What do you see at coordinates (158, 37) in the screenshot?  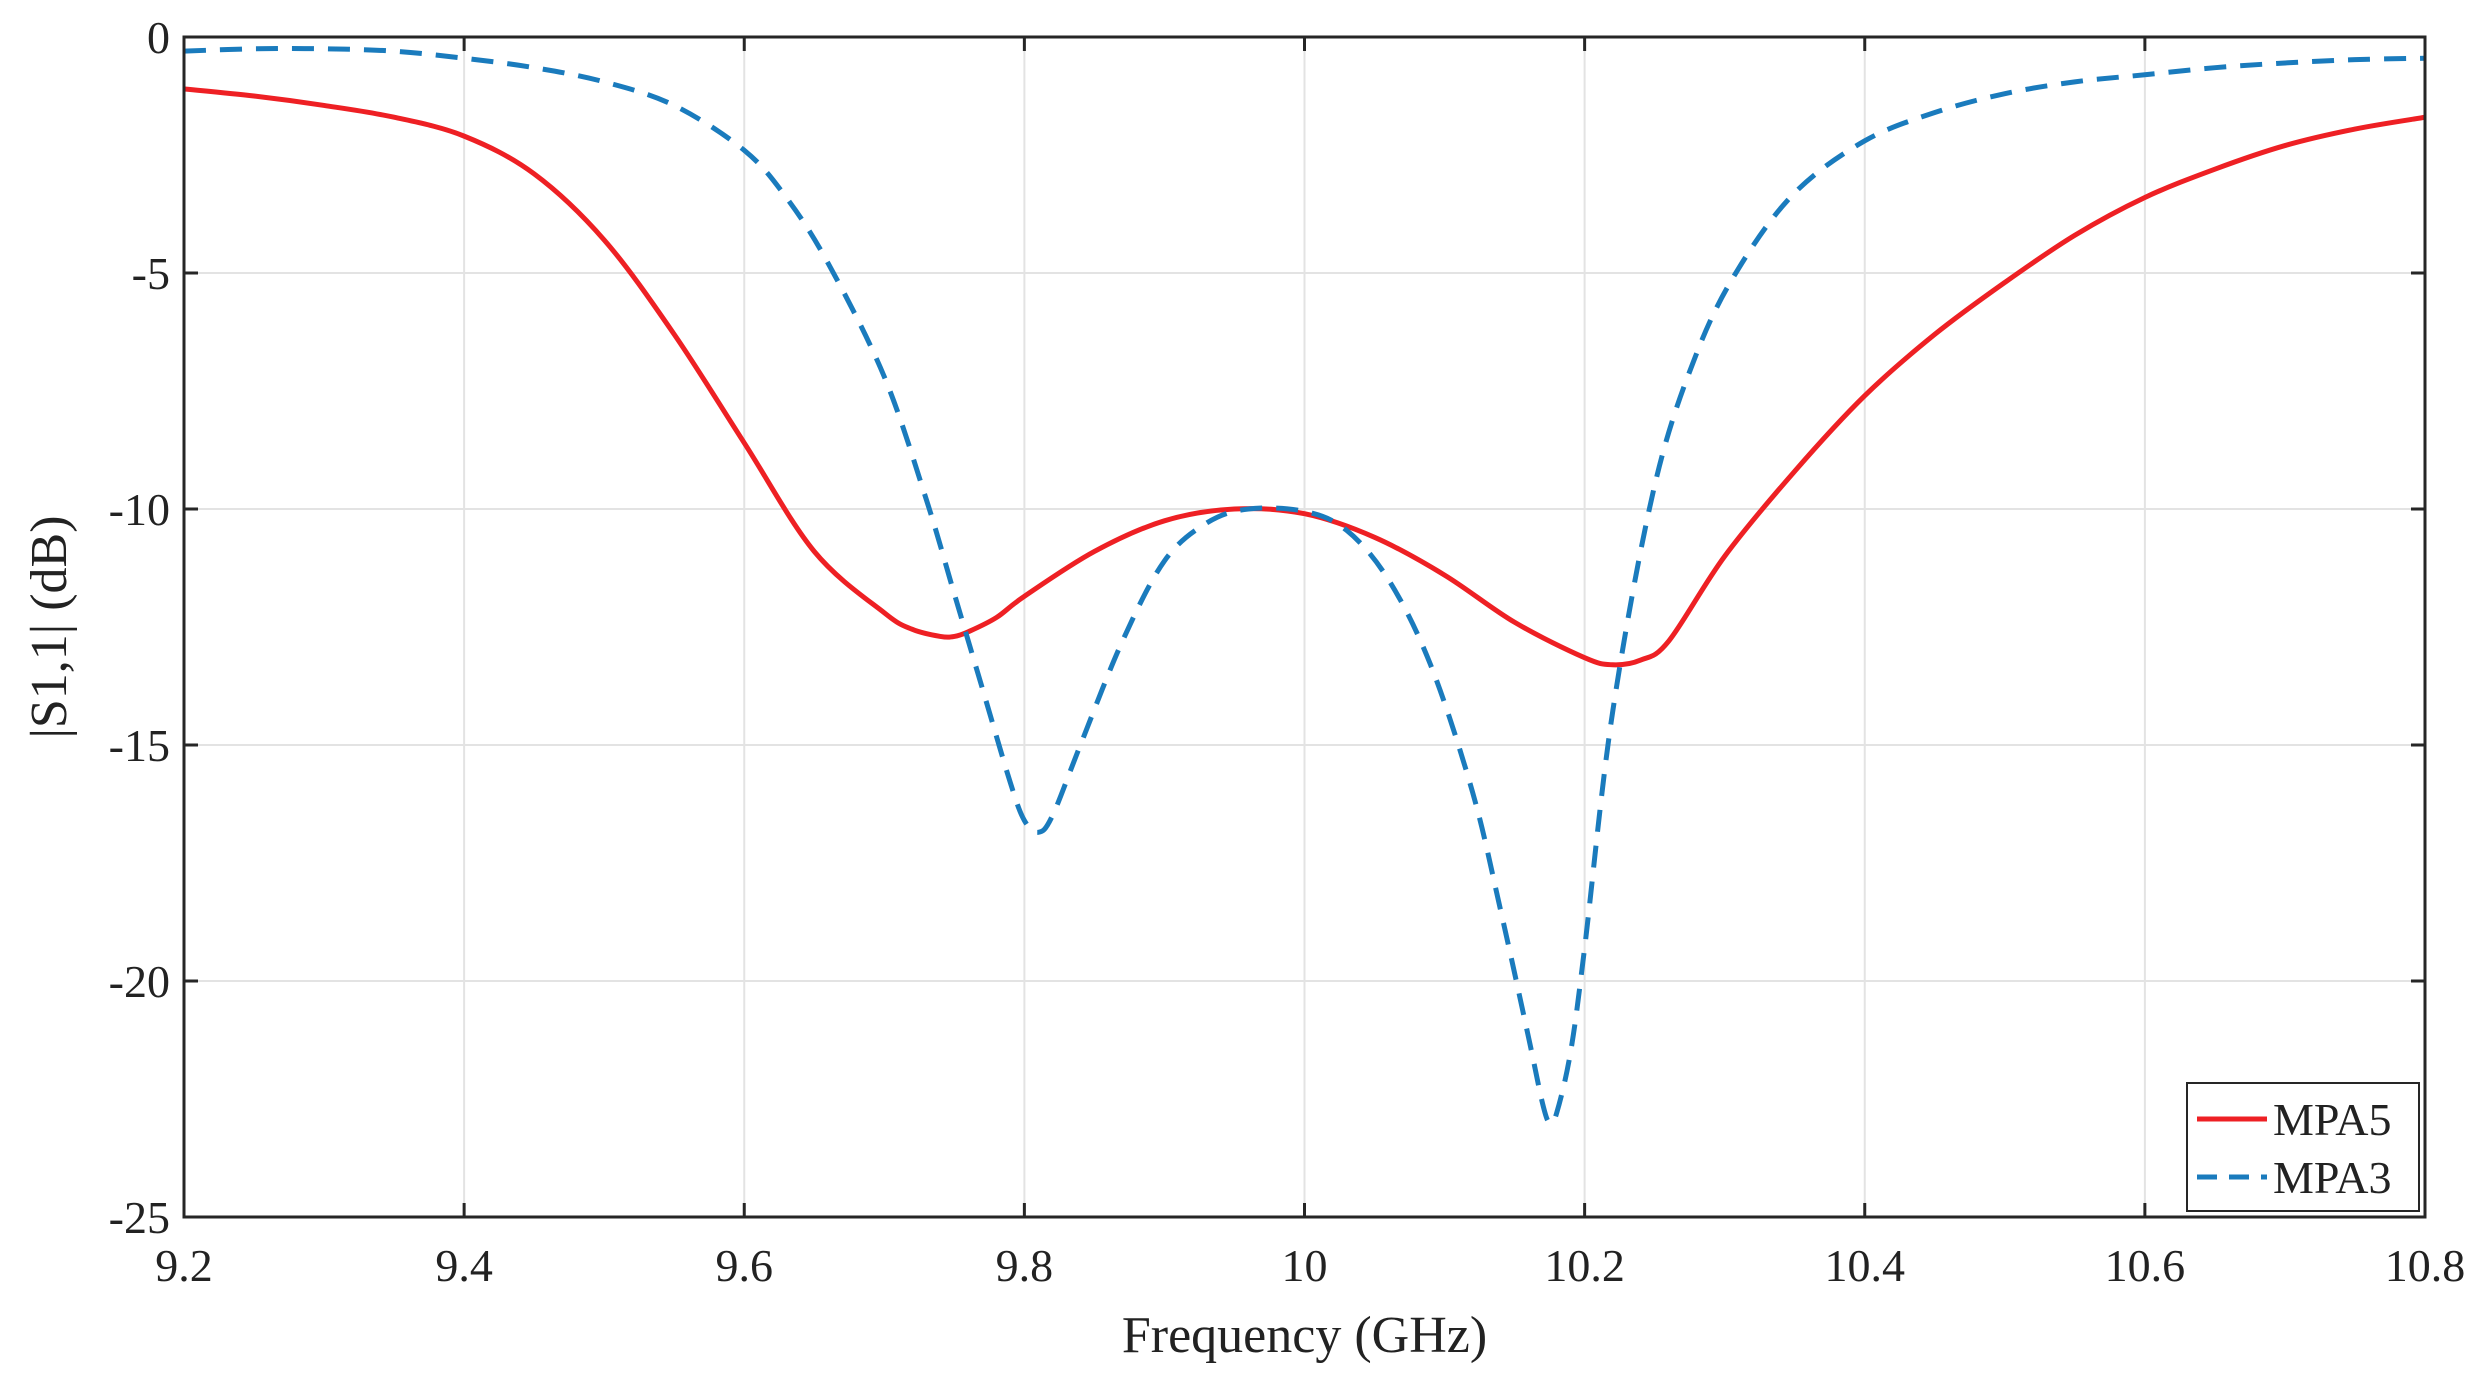 I see `y-tick-label: 0` at bounding box center [158, 37].